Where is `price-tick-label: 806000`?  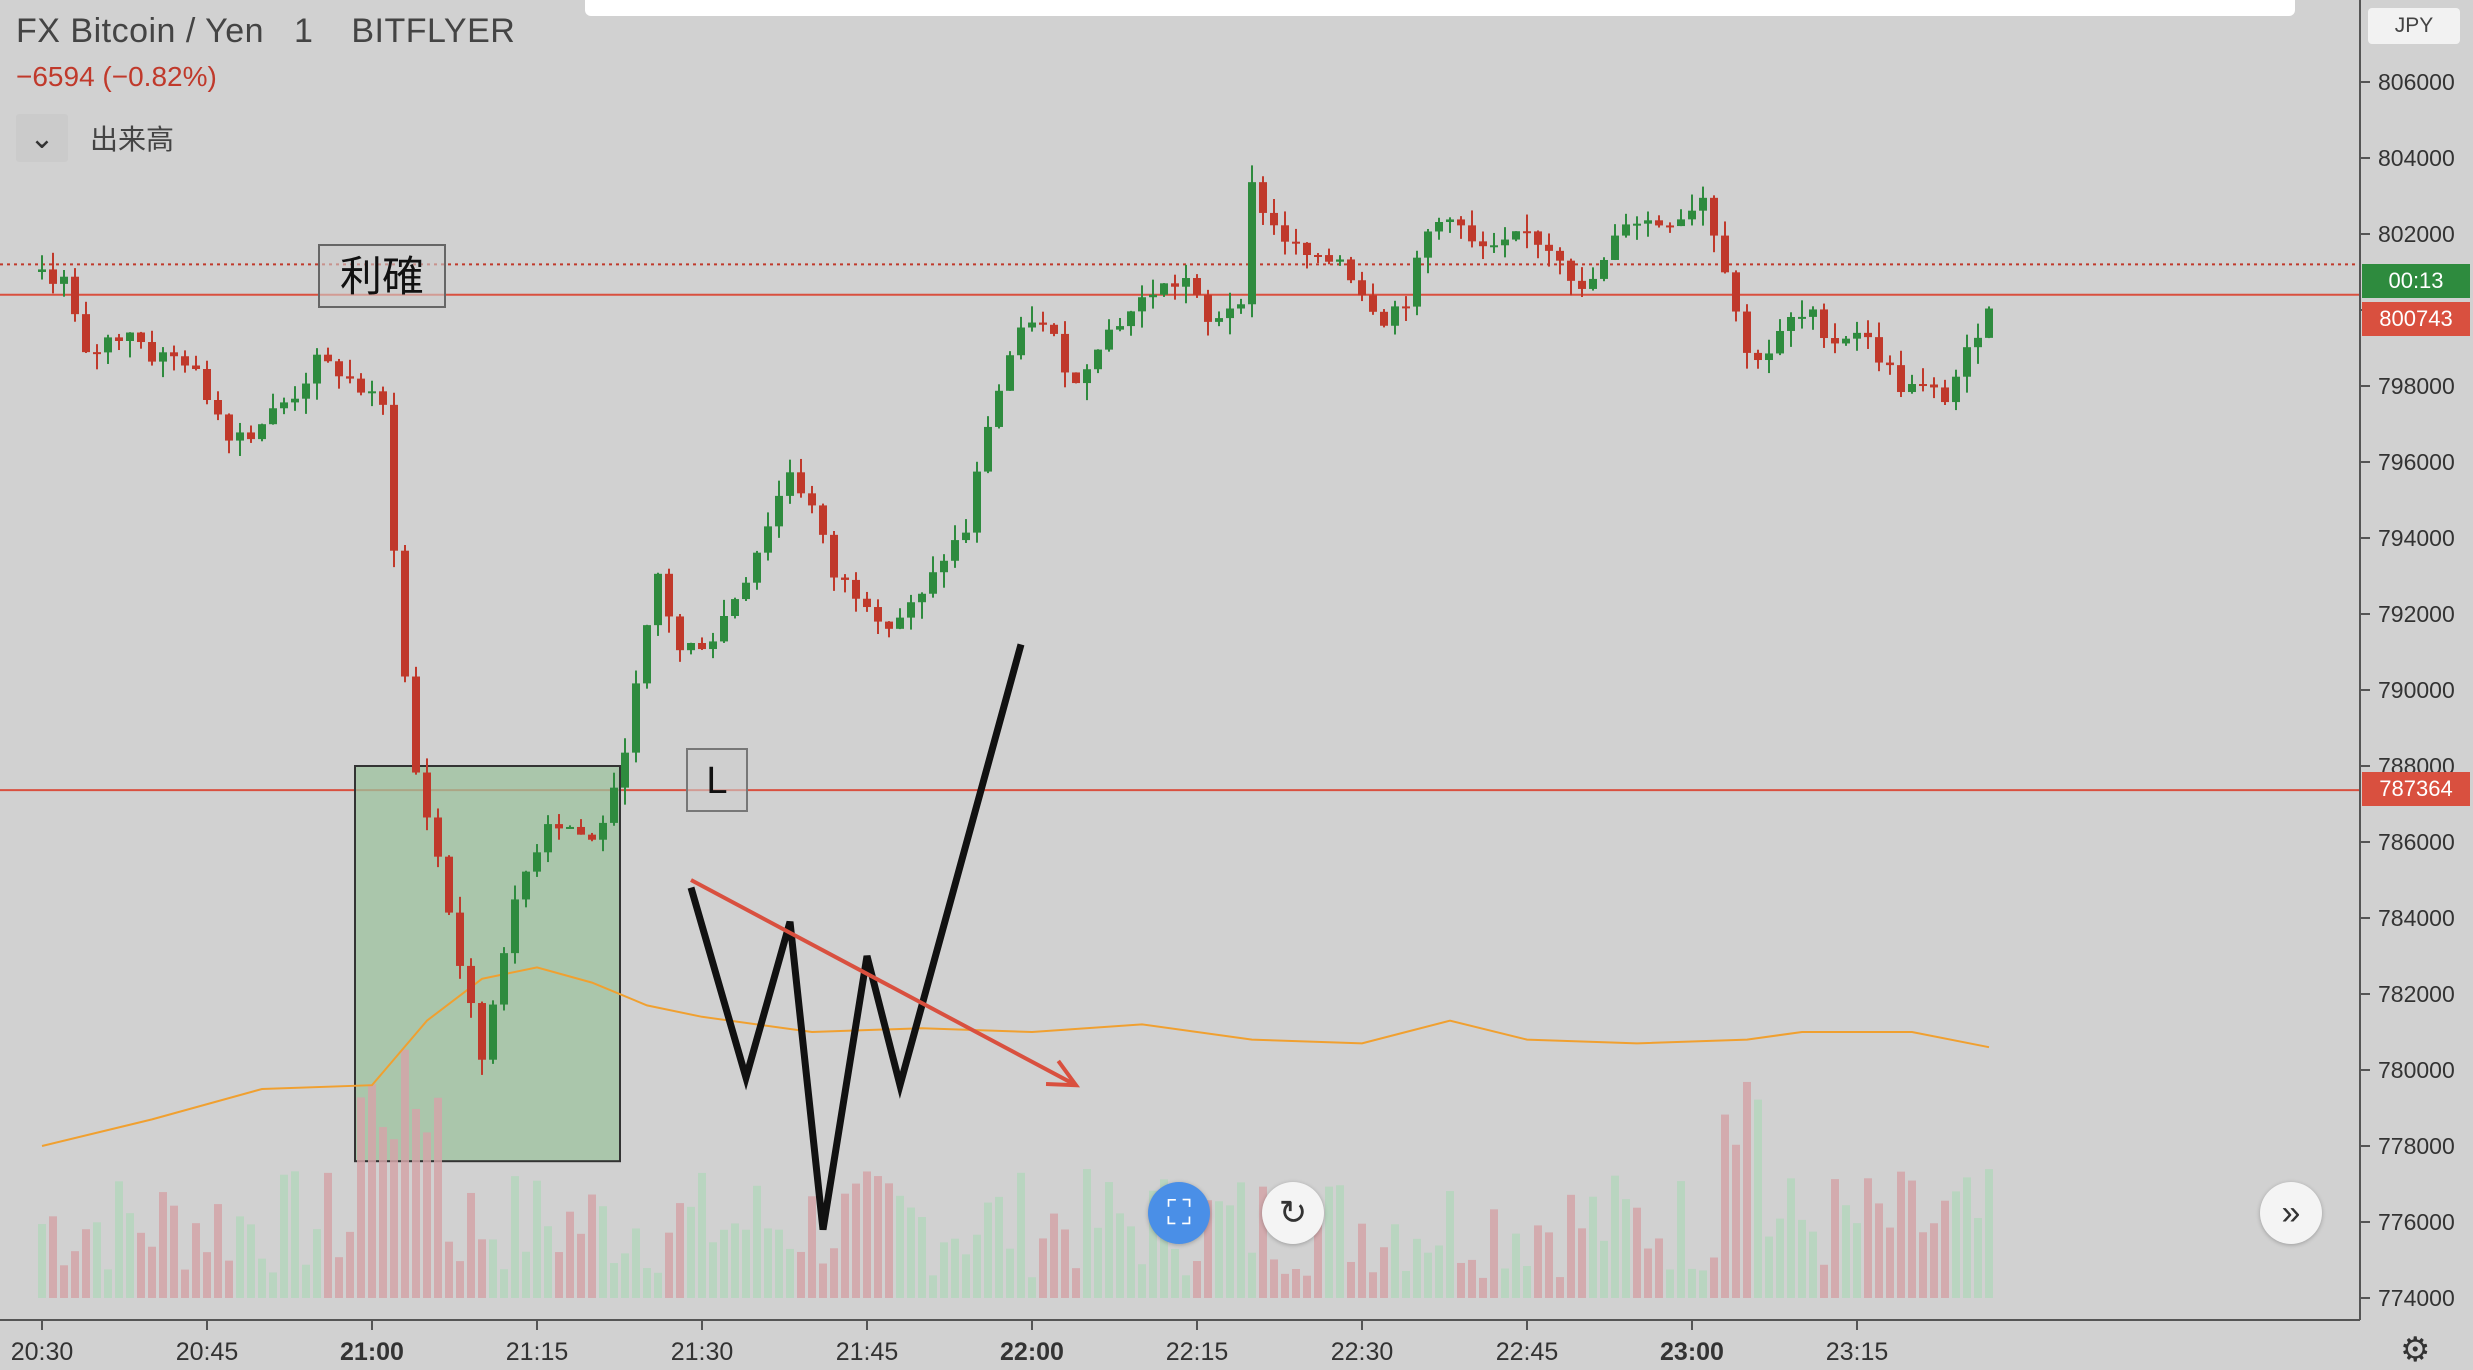 price-tick-label: 806000 is located at coordinates (2416, 82).